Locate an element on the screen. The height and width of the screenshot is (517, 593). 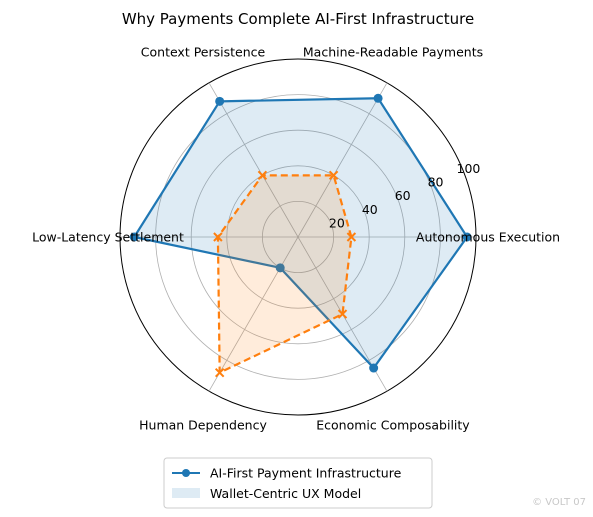
category-label-machine-readable-payments: Machine-Readable Payments is located at coordinates (393, 51).